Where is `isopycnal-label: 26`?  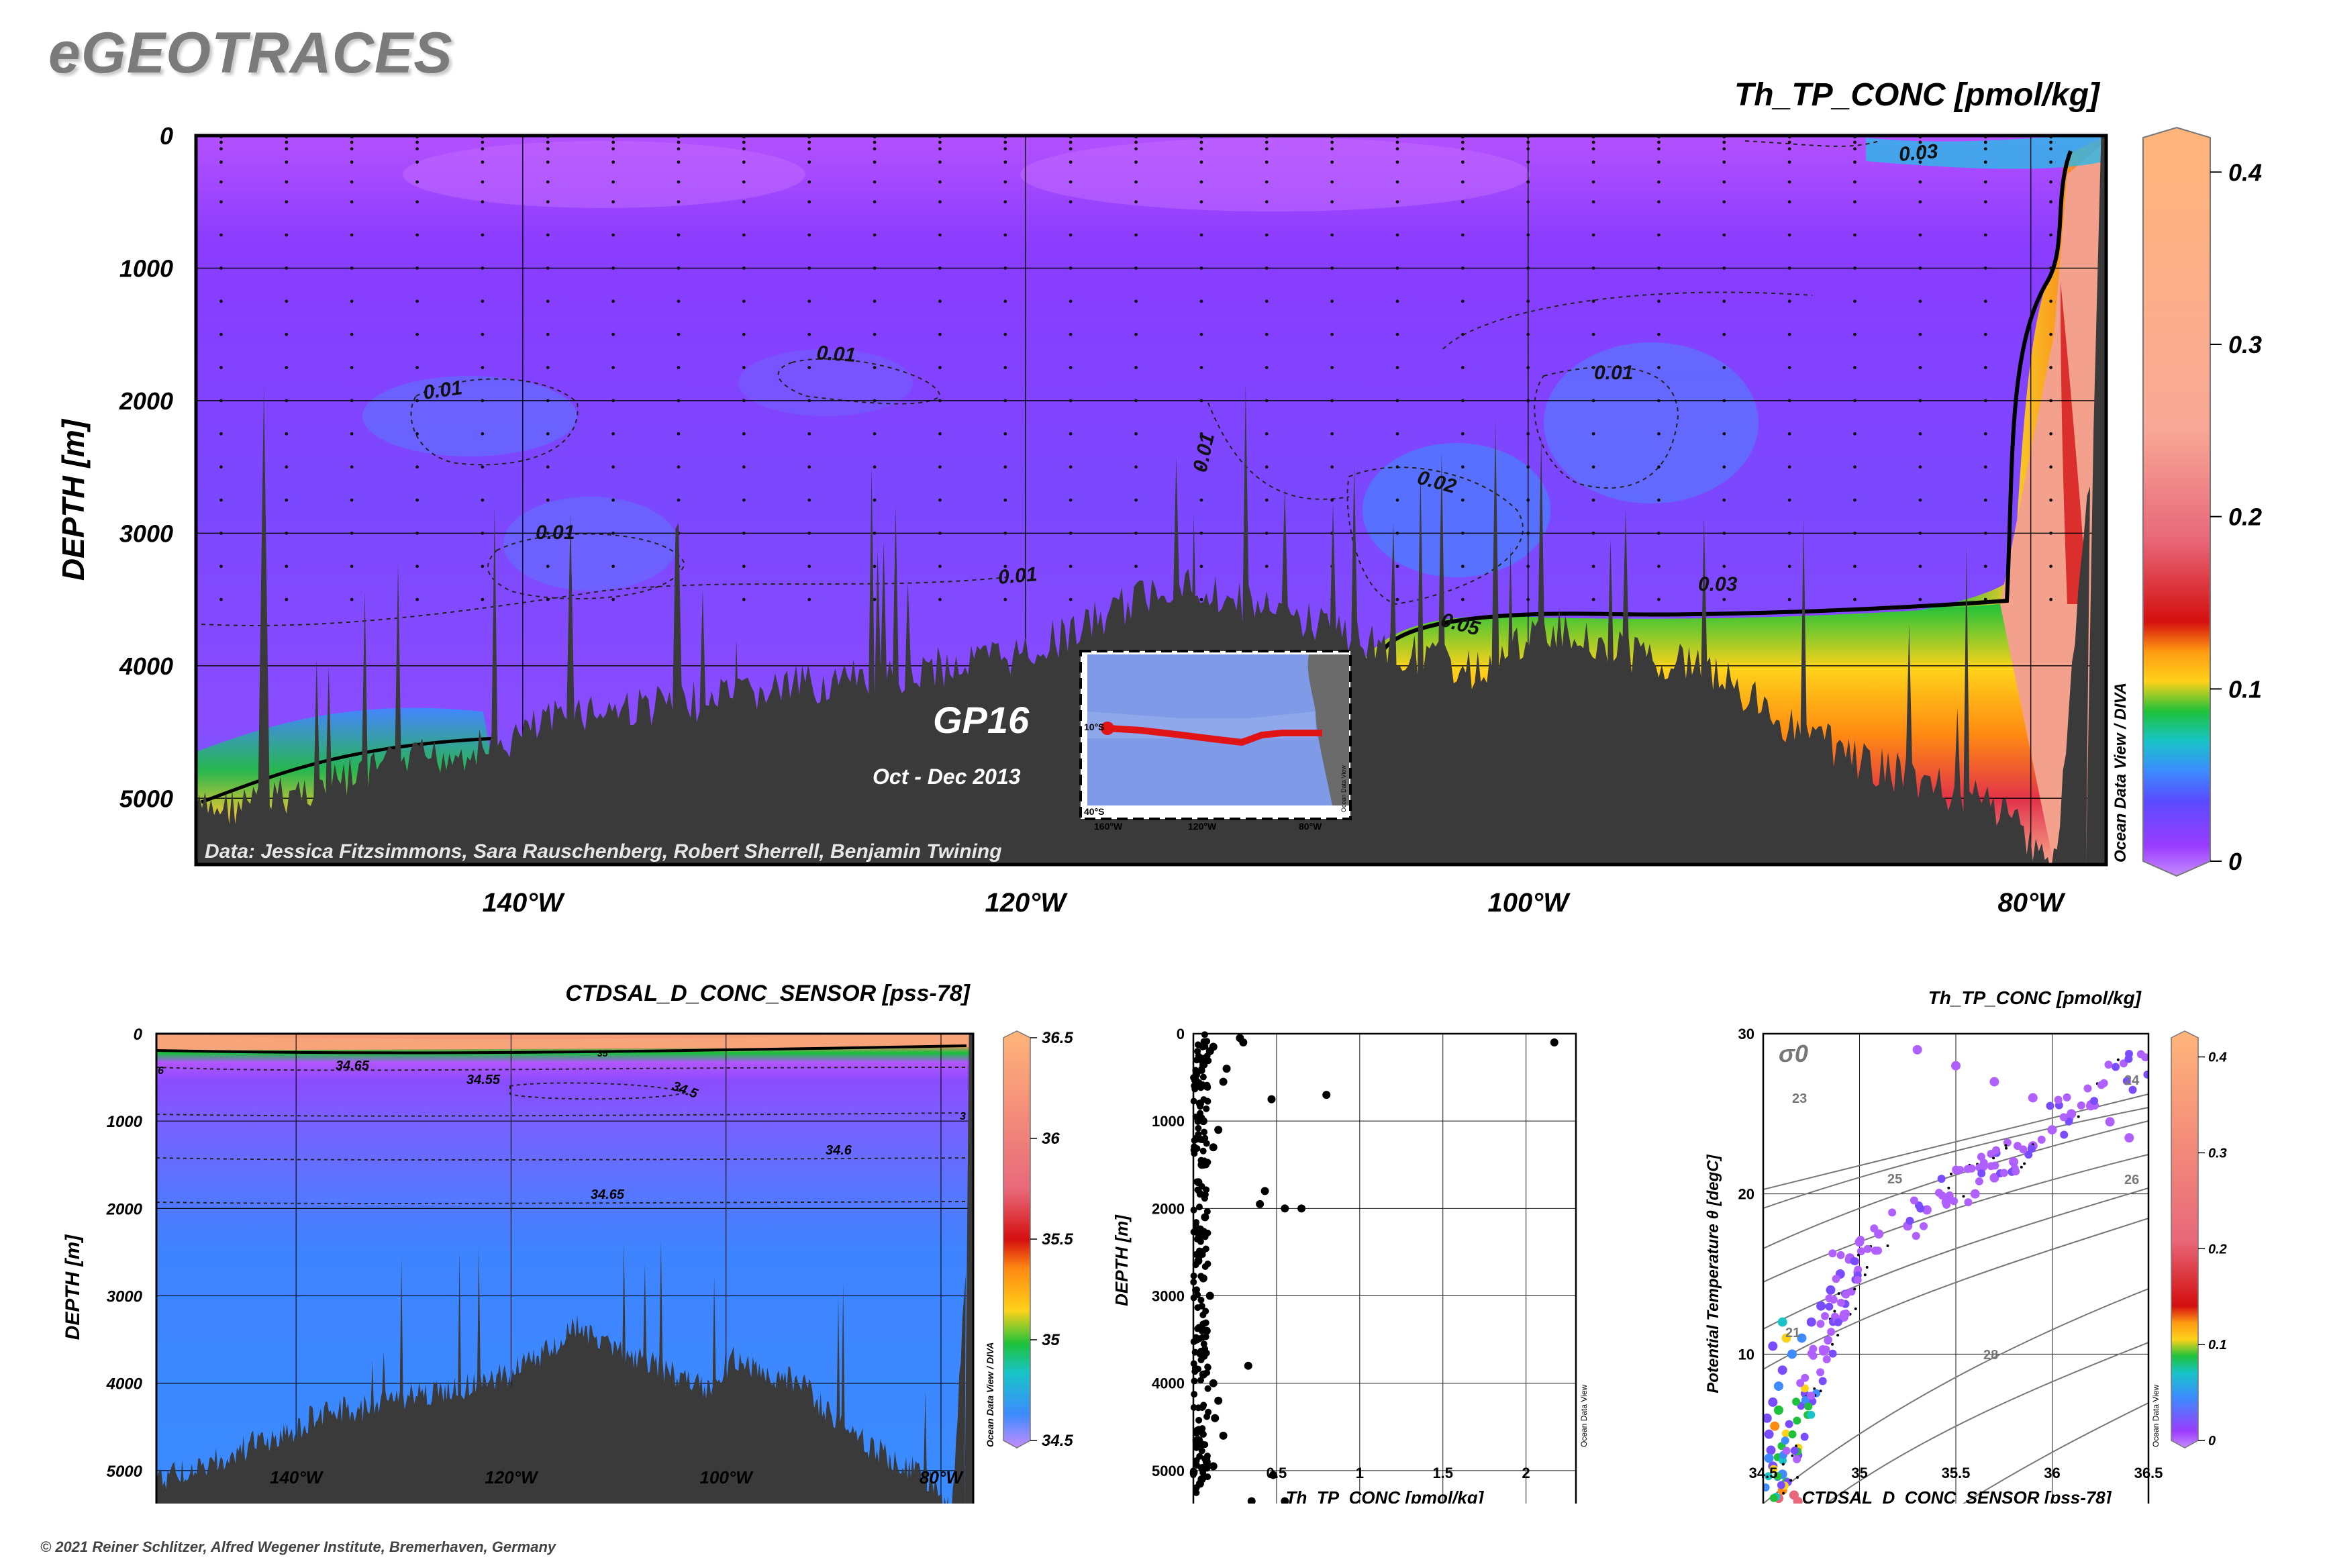
isopycnal-label: 26 is located at coordinates (2131, 1180).